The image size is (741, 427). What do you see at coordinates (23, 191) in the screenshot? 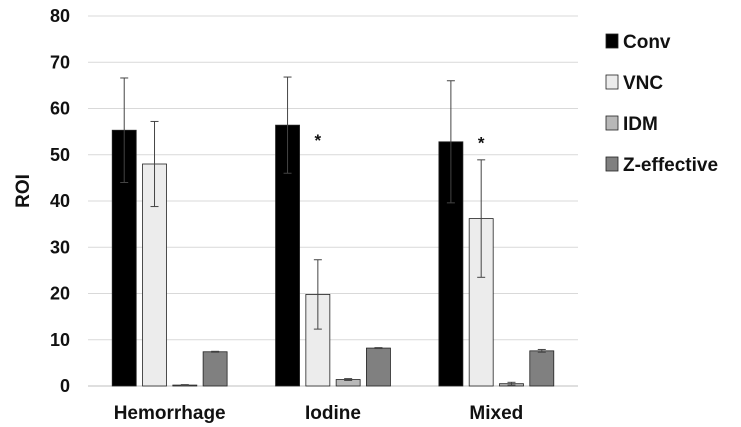
I see `y-axis-label: ROI` at bounding box center [23, 191].